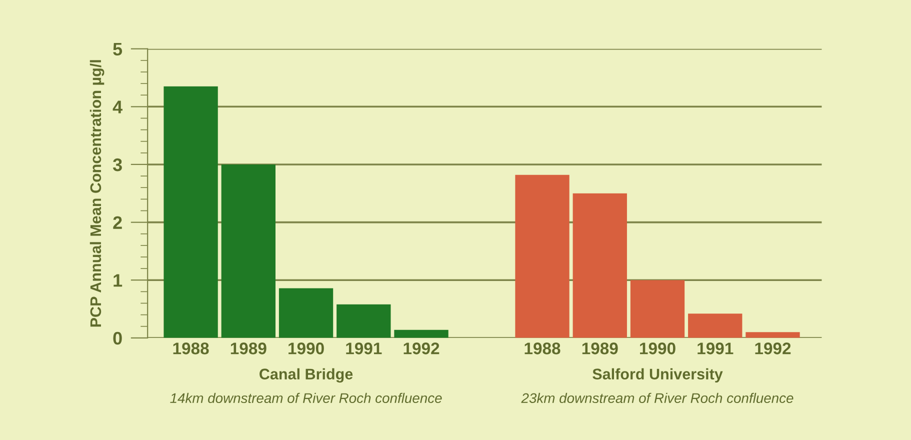  What do you see at coordinates (306, 398) in the screenshot?
I see `text: 14km downstream of River Roch confluence` at bounding box center [306, 398].